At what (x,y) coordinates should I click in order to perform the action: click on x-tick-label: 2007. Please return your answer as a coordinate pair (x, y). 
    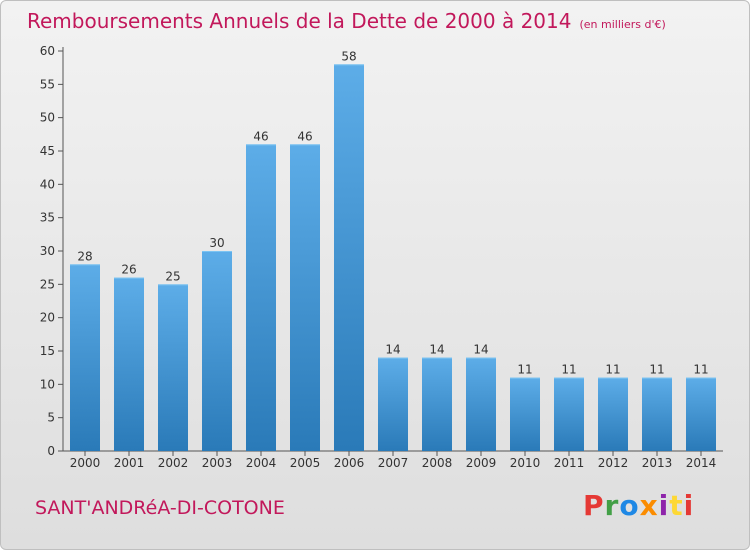
    Looking at the image, I should click on (393, 463).